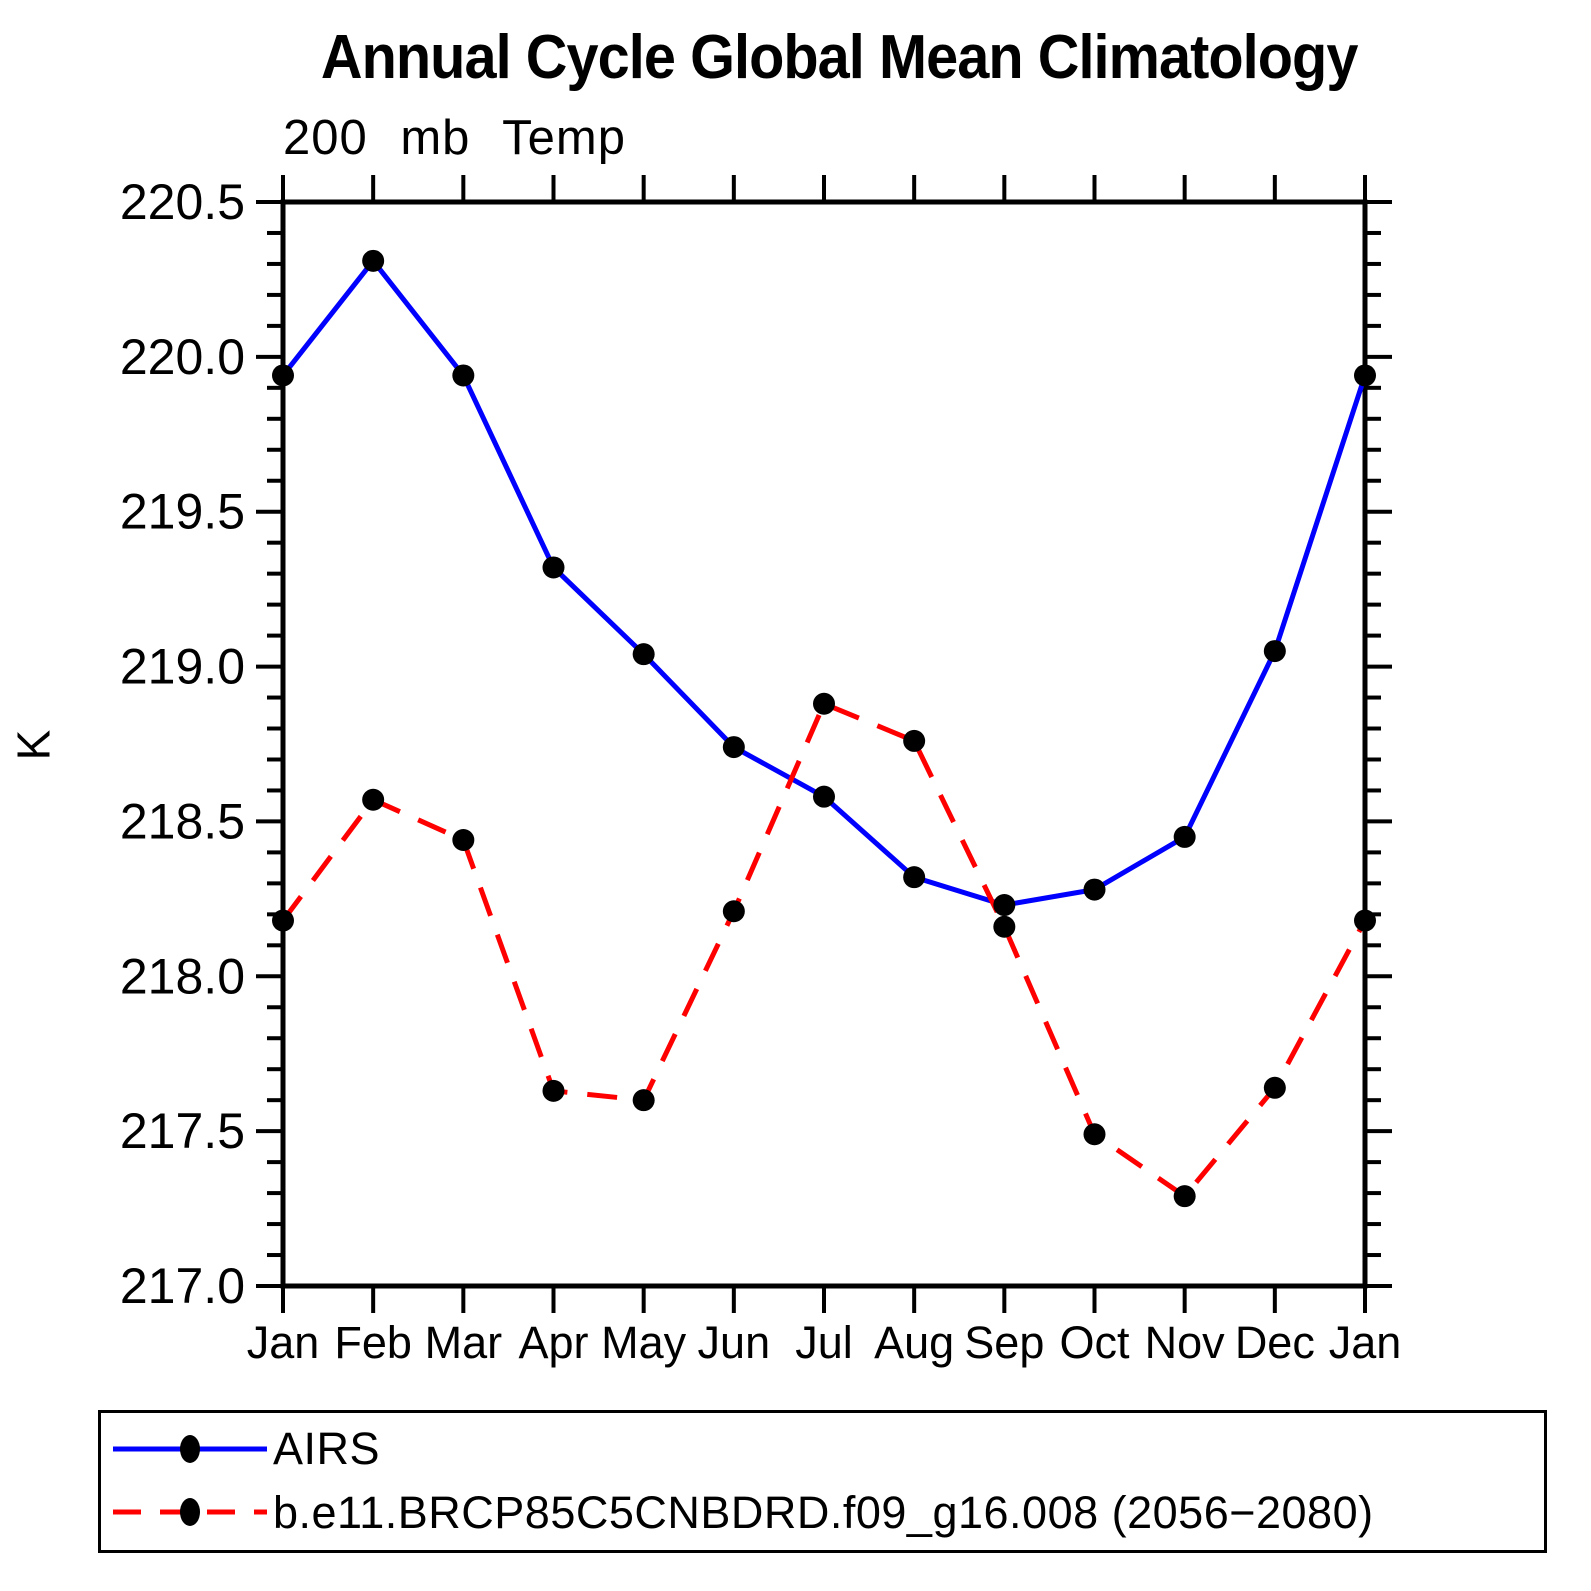 This screenshot has width=1591, height=1591. I want to click on y-tick-label: 219.0, so click(182, 667).